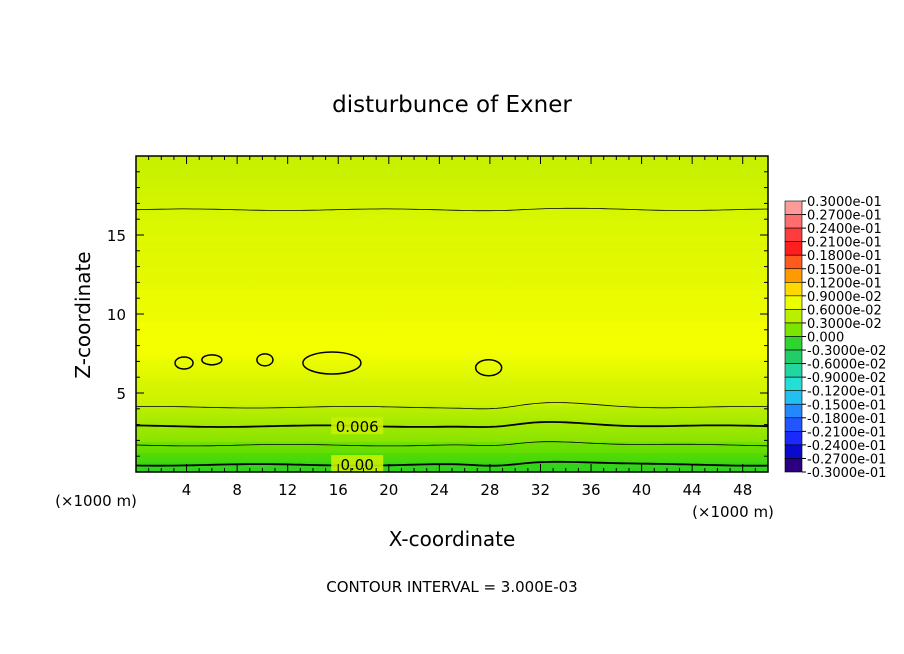 Image resolution: width=904 pixels, height=654 pixels. I want to click on colorbar-label: -0.2400e-01, so click(846, 446).